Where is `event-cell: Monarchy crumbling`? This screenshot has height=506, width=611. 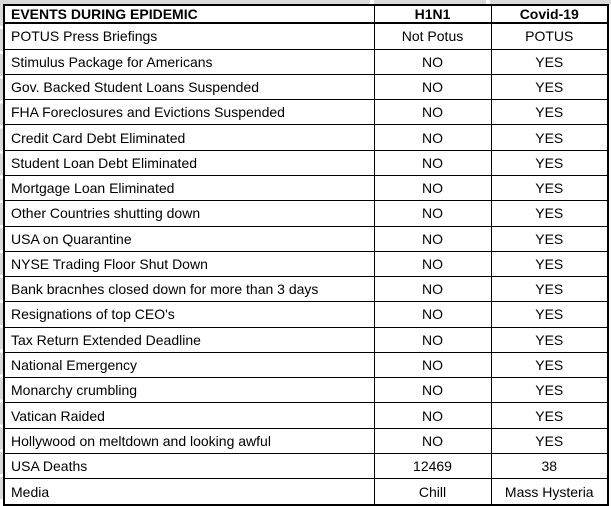 event-cell: Monarchy crumbling is located at coordinates (189, 390).